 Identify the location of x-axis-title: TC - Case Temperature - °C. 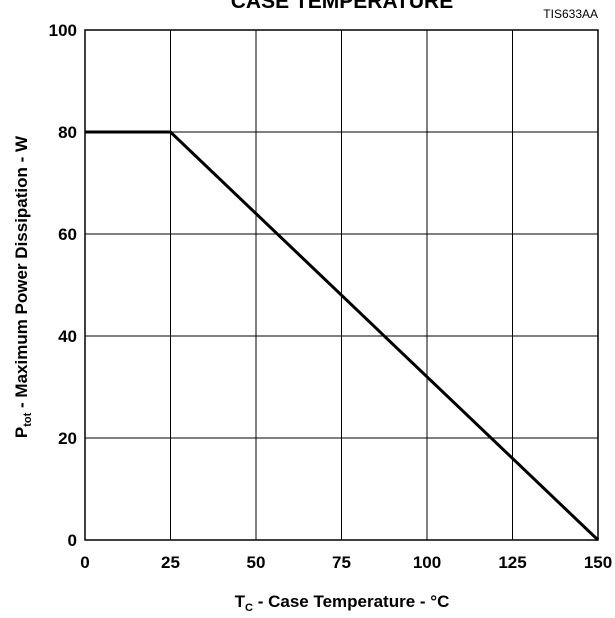
(342, 603).